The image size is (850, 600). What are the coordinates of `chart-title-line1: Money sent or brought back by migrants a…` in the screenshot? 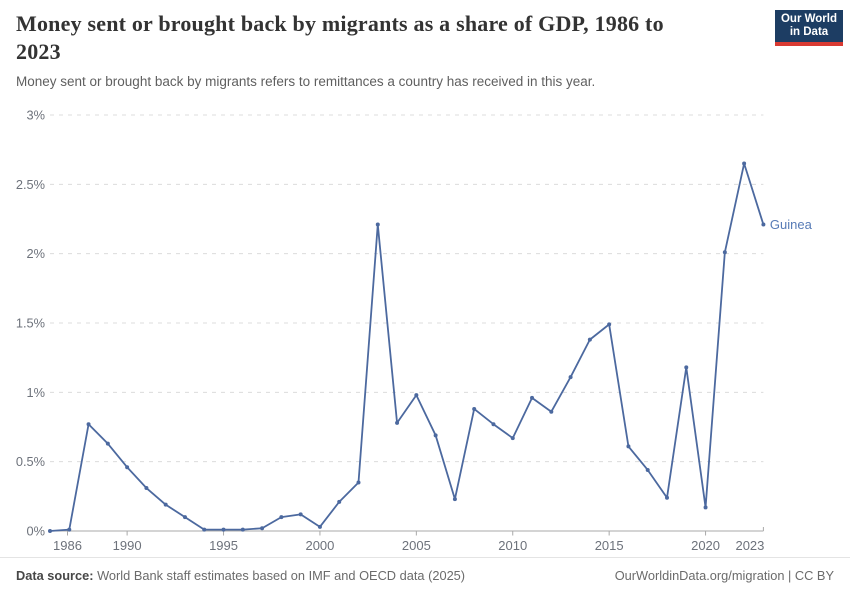 It's located at (340, 23).